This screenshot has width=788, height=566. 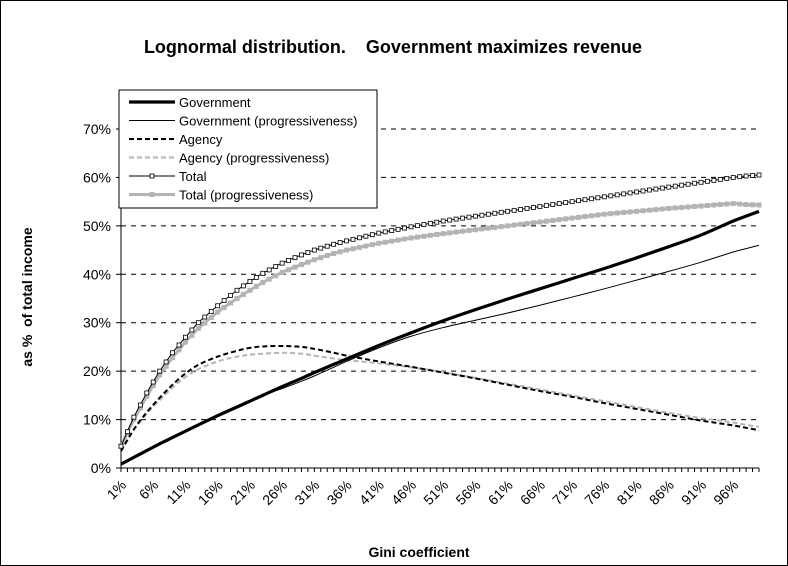 What do you see at coordinates (418, 552) in the screenshot?
I see `x-axis-title: Gini coefficient` at bounding box center [418, 552].